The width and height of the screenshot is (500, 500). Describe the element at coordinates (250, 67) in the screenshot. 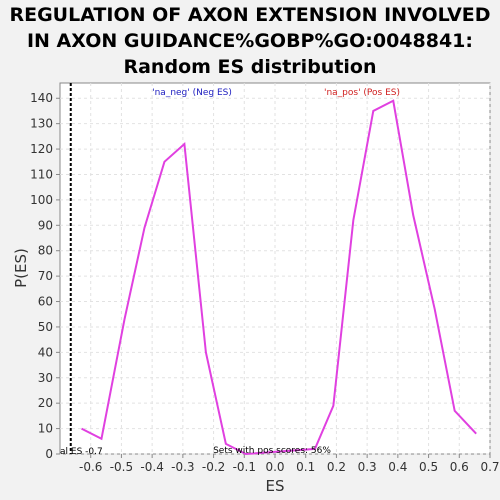

I see `title-line-3: Random ES distribution` at that location.